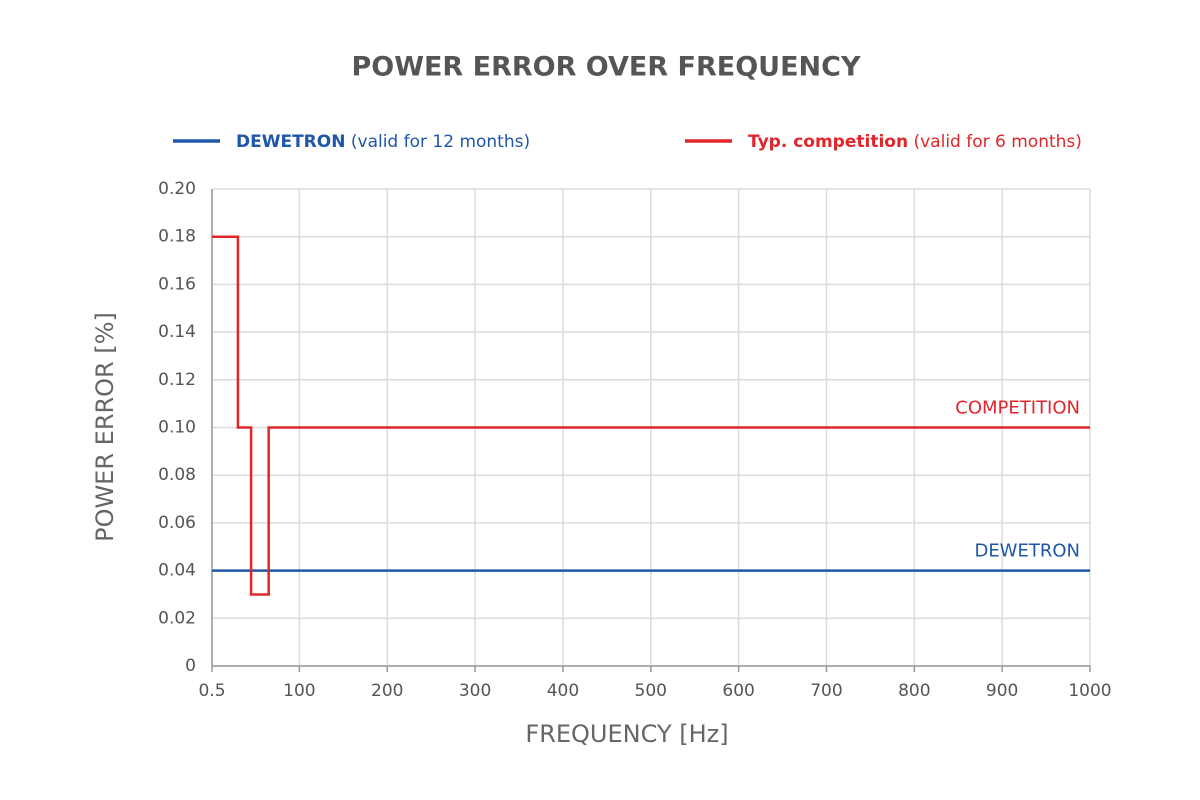 The width and height of the screenshot is (1200, 800). Describe the element at coordinates (177, 189) in the screenshot. I see `y-tick-label: 0.20` at that location.